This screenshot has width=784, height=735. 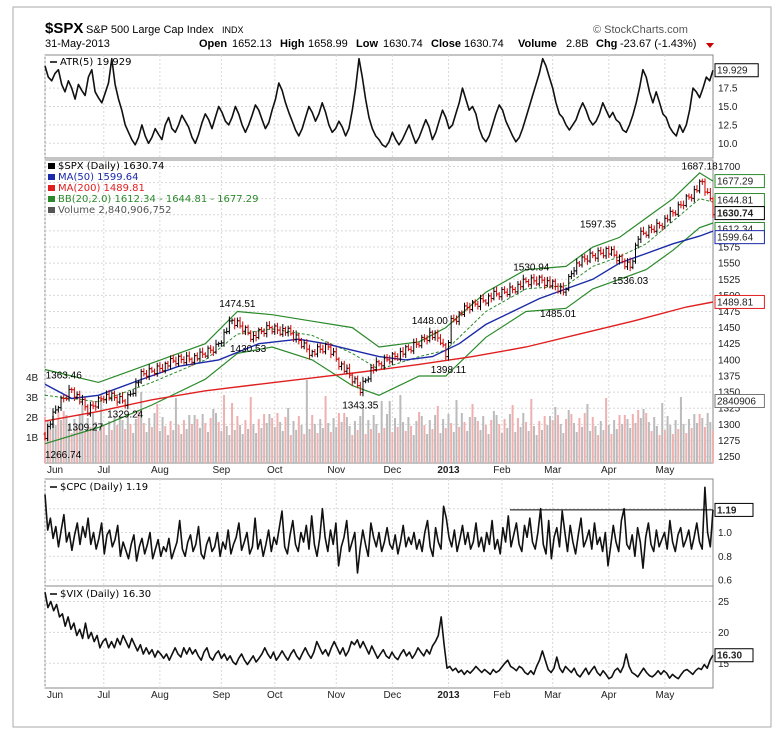 I want to click on volume-value-label: 2840906, so click(x=736, y=402).